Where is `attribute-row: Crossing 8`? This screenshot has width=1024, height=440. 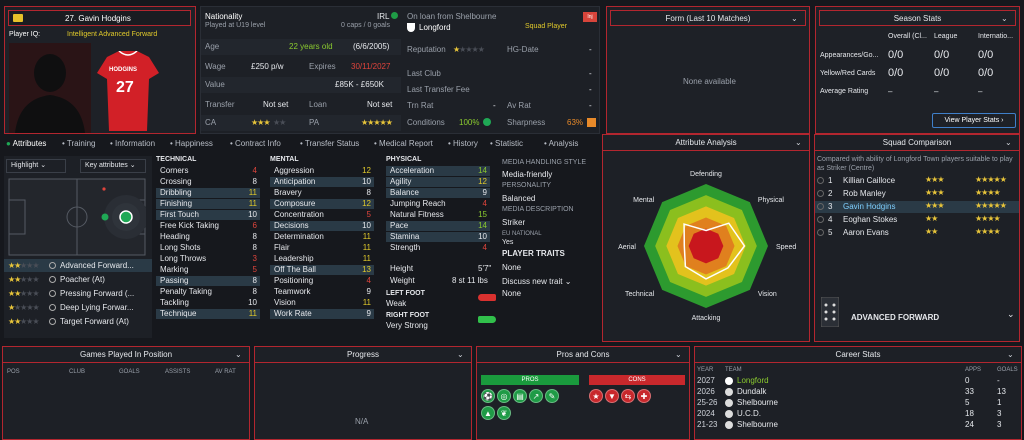 attribute-row: Crossing 8 is located at coordinates (208, 182).